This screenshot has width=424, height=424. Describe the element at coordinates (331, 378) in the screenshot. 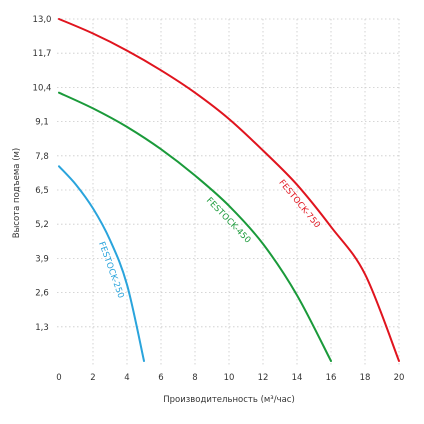

I see `x-tick-label: 16` at that location.